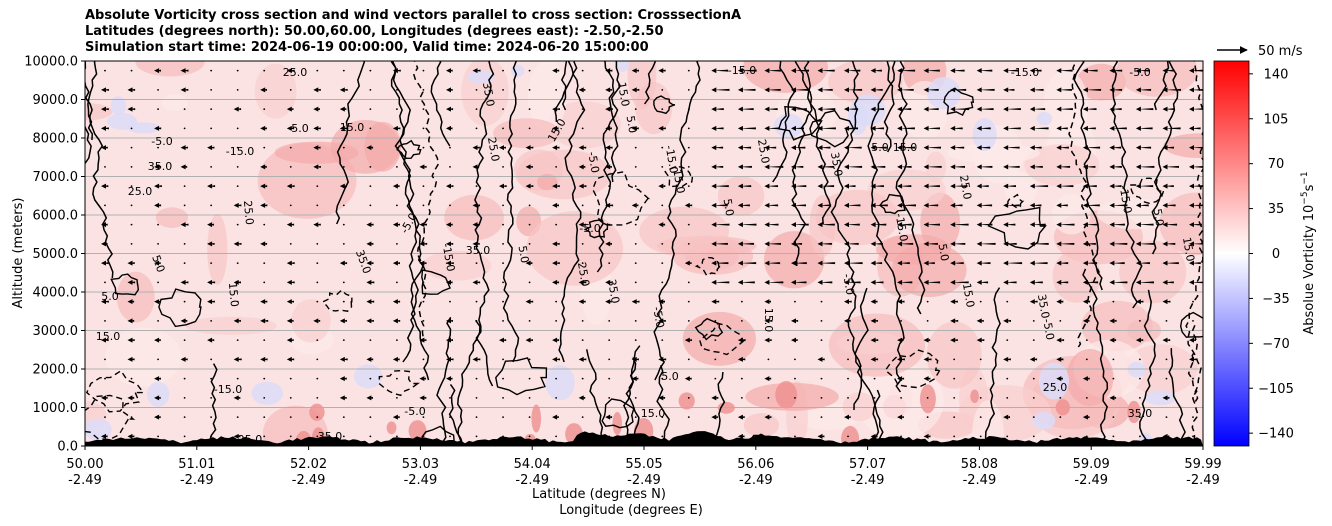 This screenshot has width=1332, height=526. What do you see at coordinates (965, 187) in the screenshot?
I see `contour-label: 25.0` at bounding box center [965, 187].